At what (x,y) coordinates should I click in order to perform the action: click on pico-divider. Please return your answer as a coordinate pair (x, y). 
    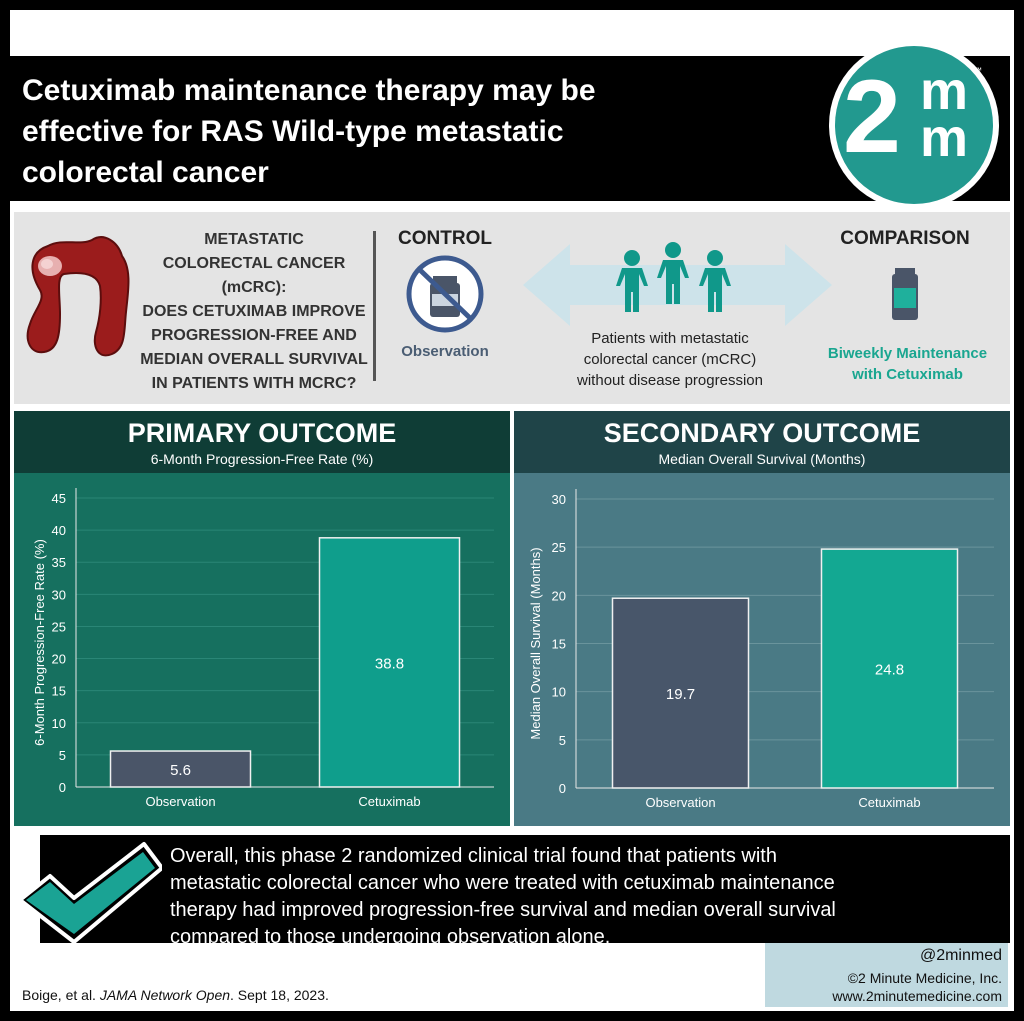
    Looking at the image, I should click on (374, 306).